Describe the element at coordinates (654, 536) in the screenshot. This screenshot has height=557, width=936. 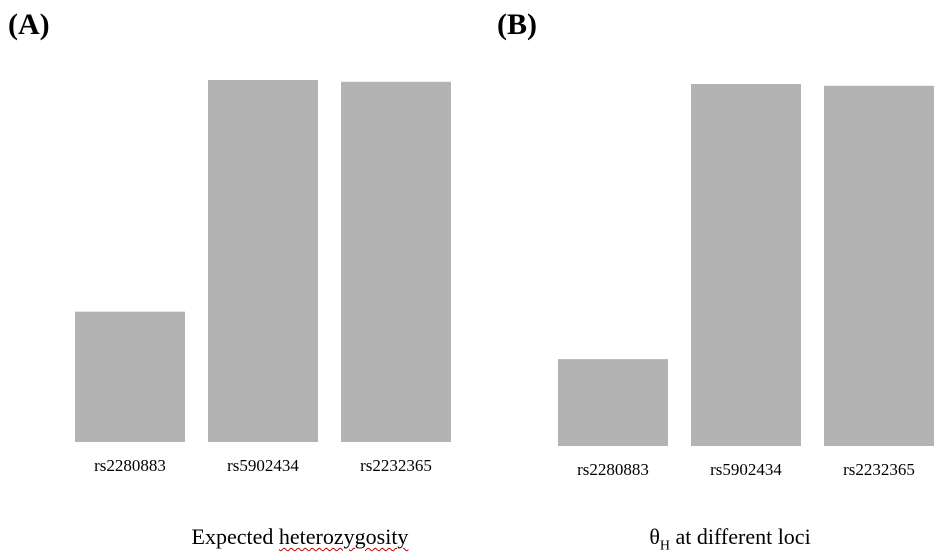
I see `x-axis-label-b-symbol: θ` at that location.